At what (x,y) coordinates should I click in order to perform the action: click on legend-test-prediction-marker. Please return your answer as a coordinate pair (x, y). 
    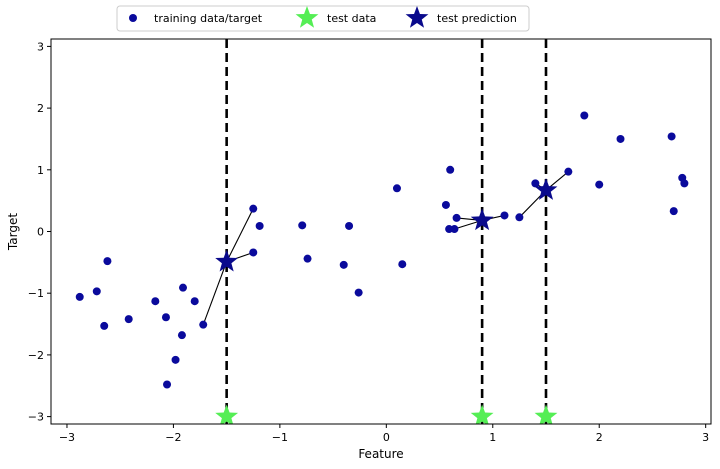
    Looking at the image, I should click on (417, 17).